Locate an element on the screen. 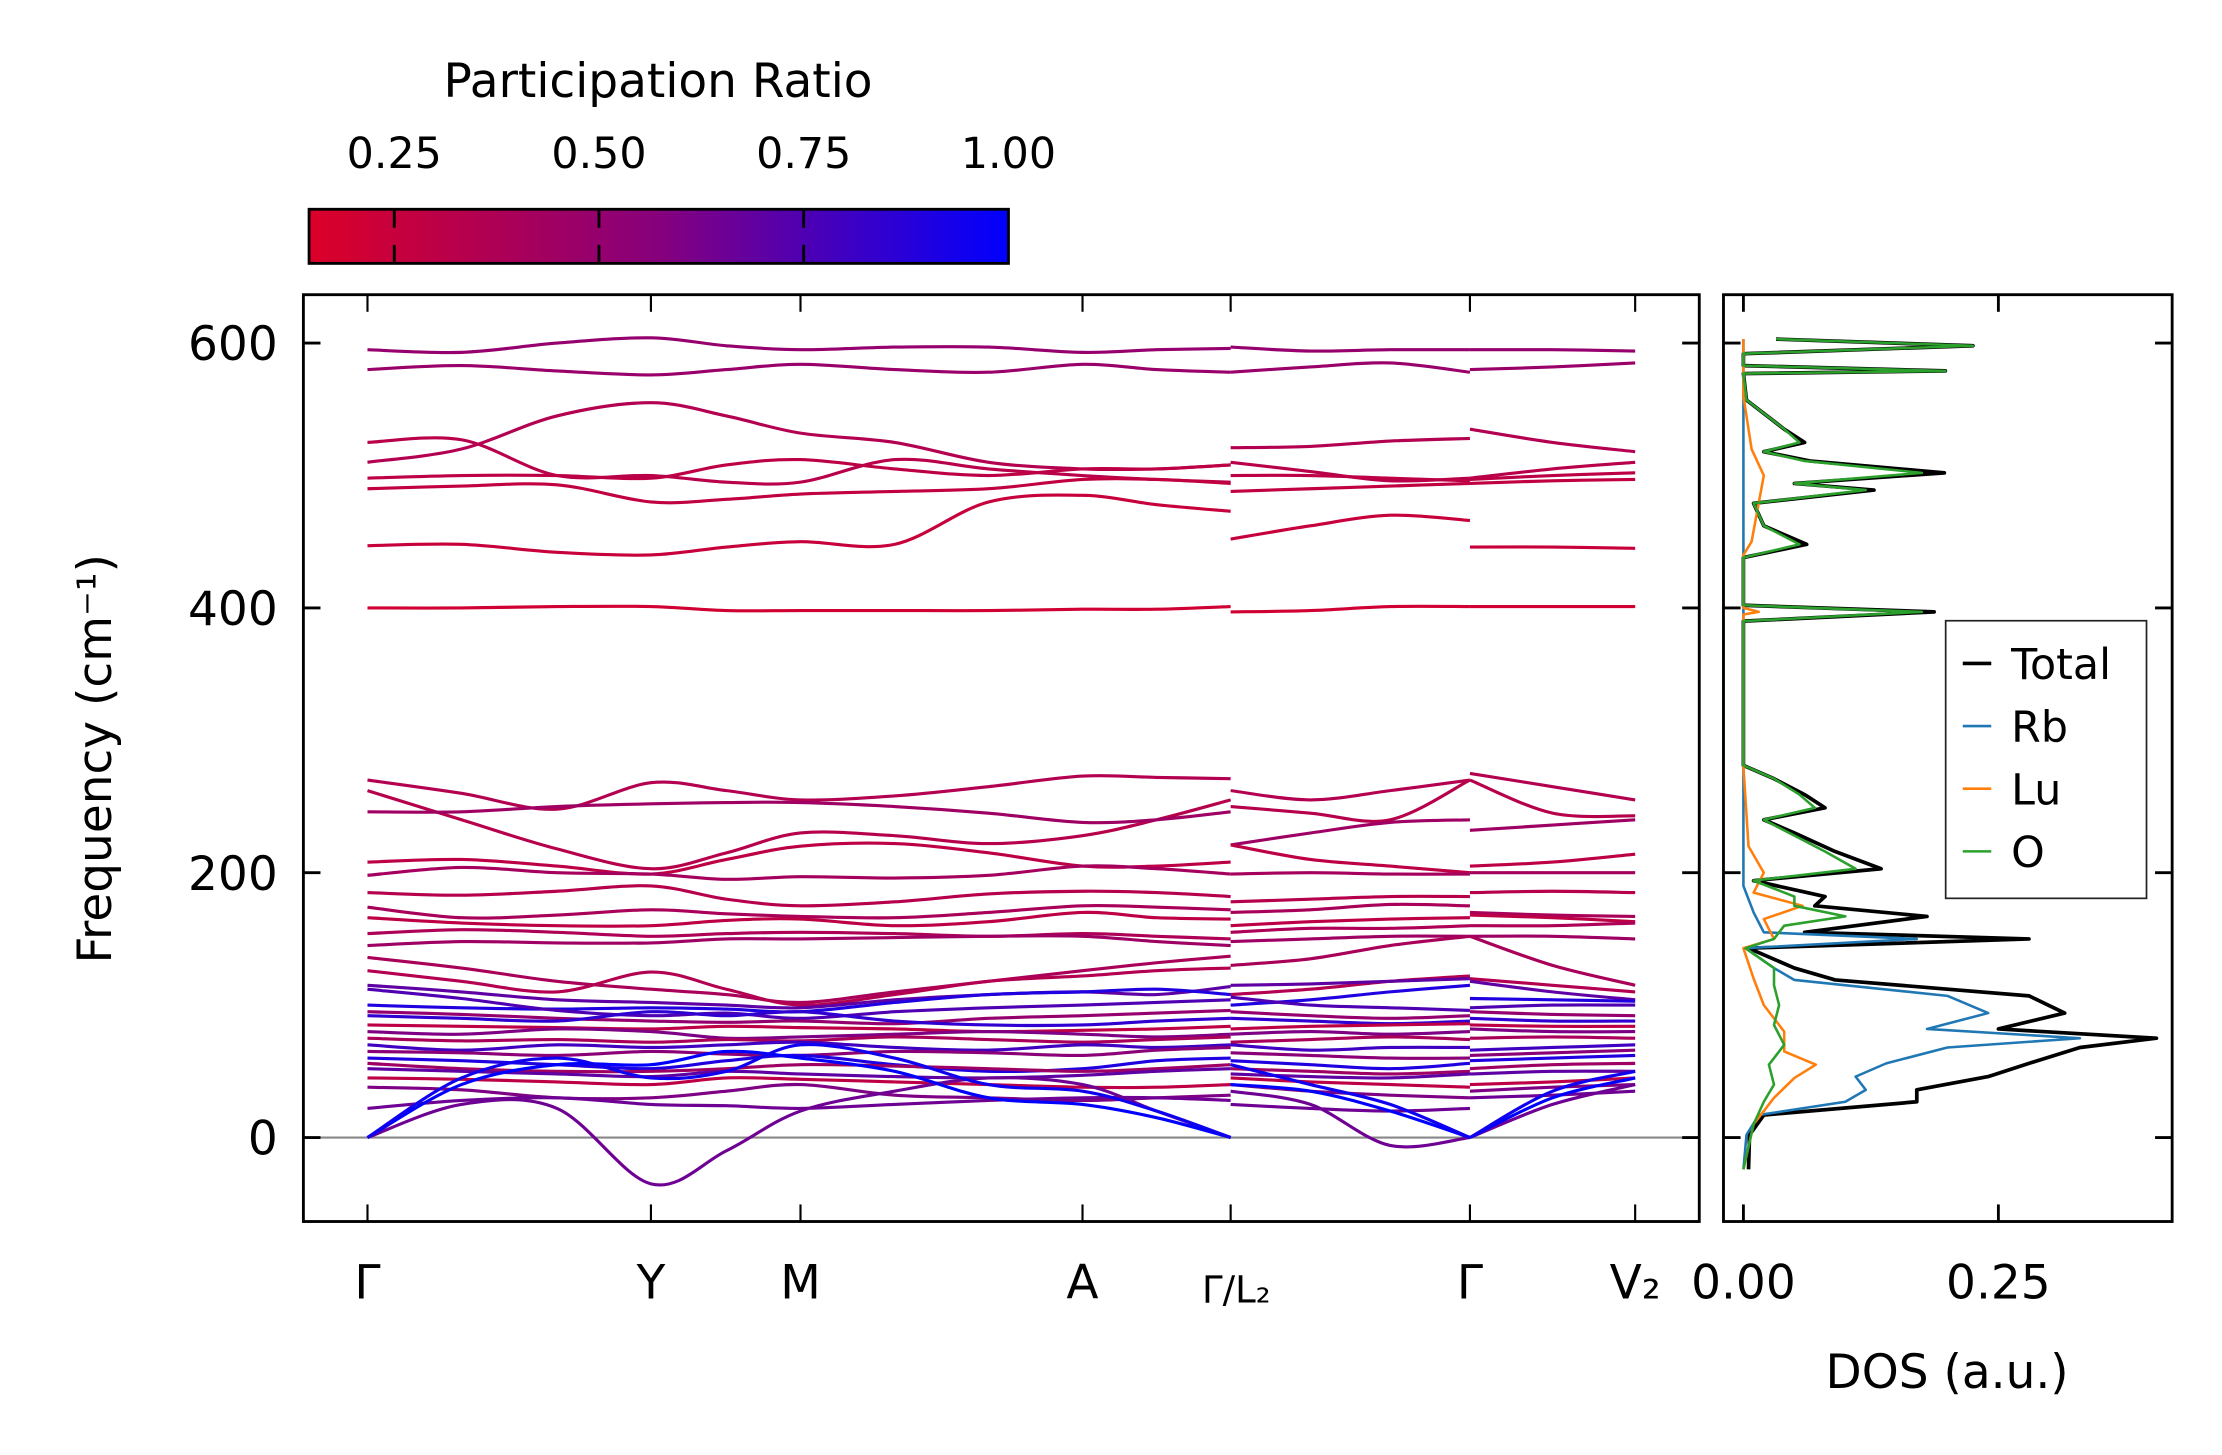  x-tick-label: Y is located at coordinates (651, 1282).